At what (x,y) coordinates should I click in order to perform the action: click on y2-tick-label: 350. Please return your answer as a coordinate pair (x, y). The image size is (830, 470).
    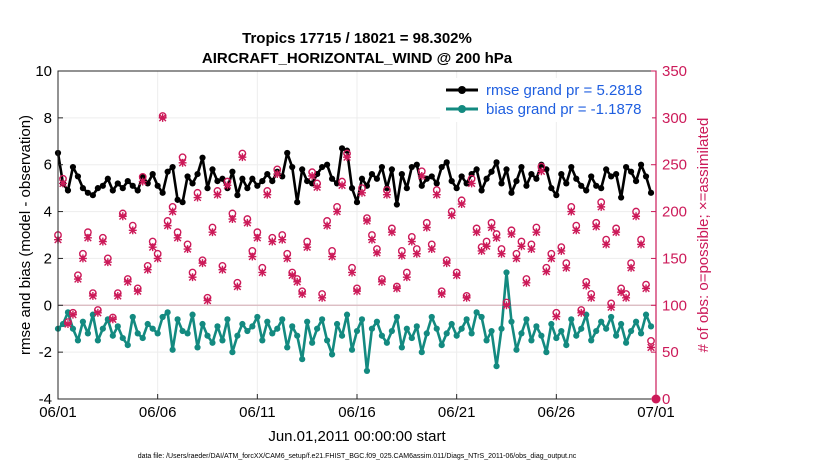
    Looking at the image, I should click on (674, 71).